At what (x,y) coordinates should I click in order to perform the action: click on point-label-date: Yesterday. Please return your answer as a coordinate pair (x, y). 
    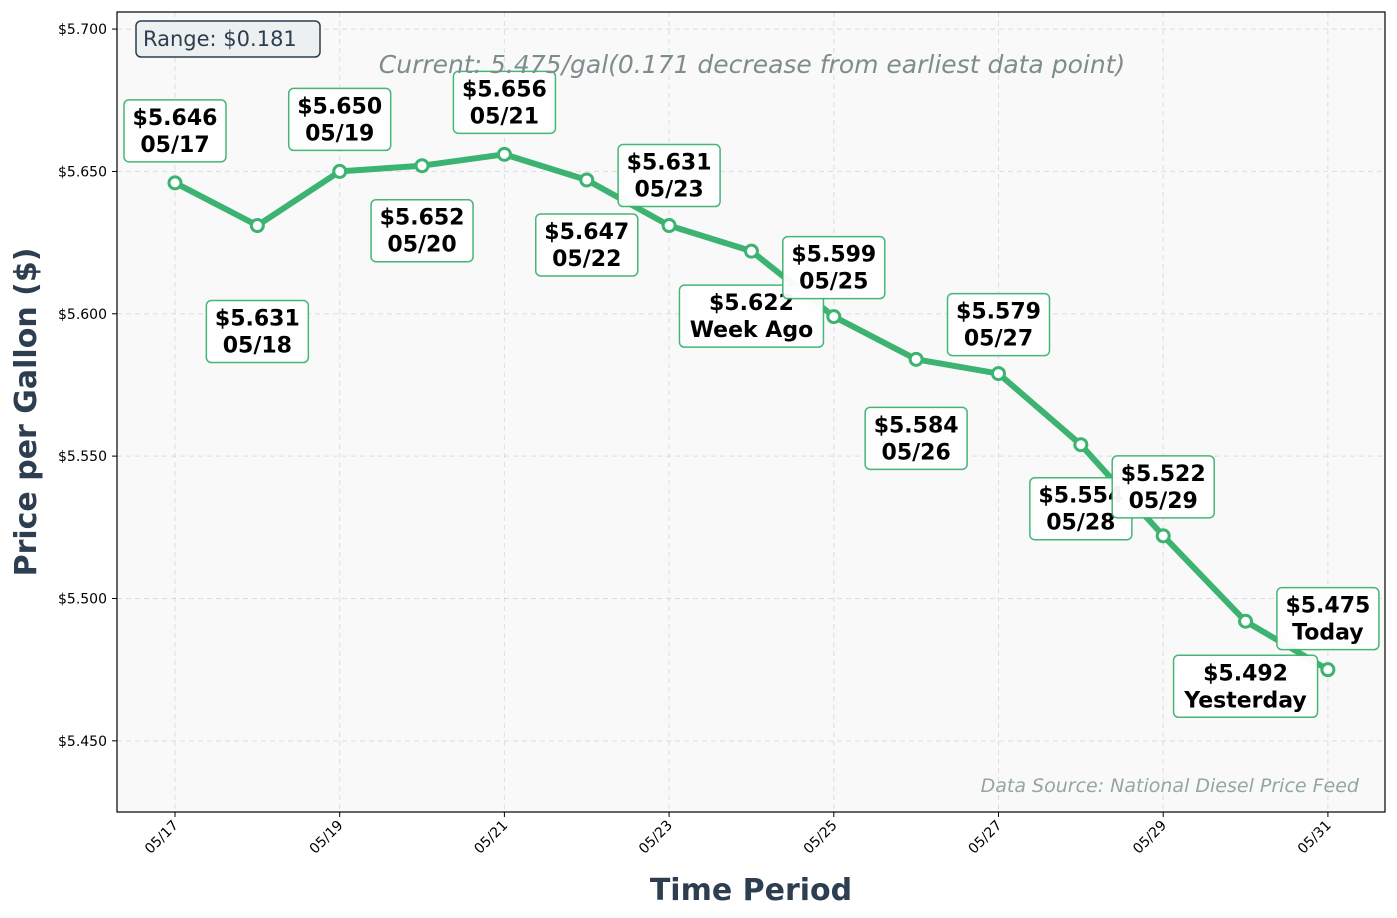
    Looking at the image, I should click on (1244, 700).